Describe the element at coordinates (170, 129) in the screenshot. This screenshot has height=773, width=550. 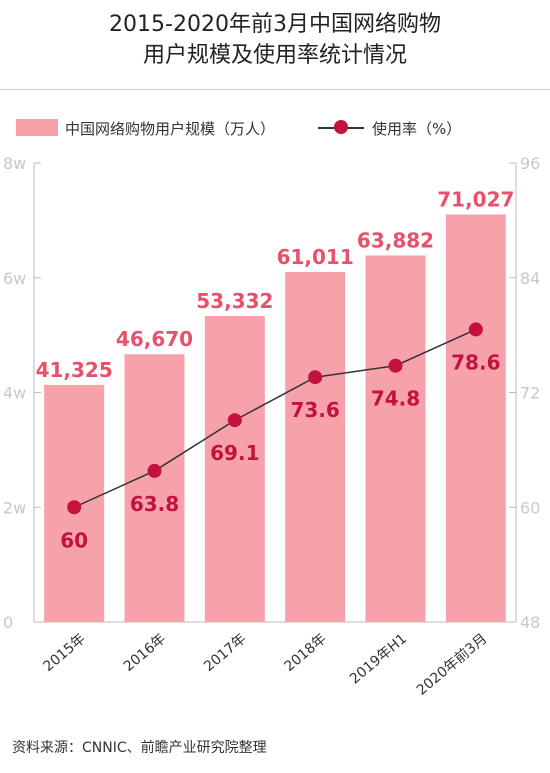
I see `legend-bar-label: 中国网络购物用户规模（万人）` at that location.